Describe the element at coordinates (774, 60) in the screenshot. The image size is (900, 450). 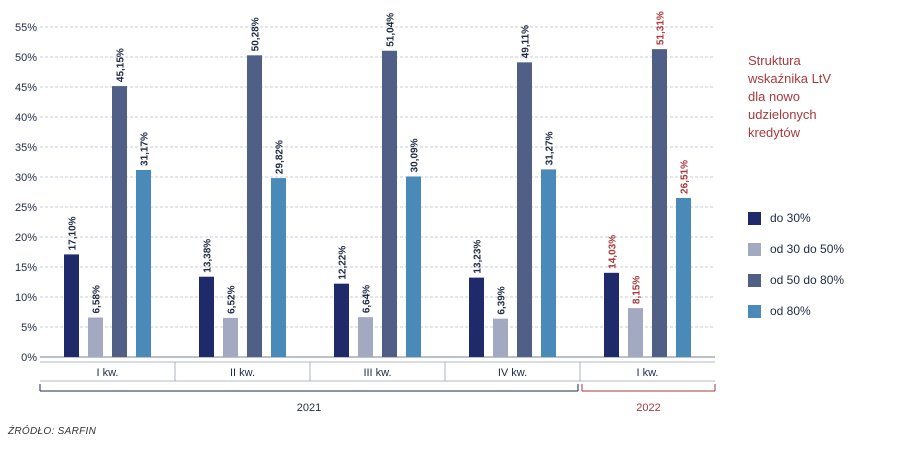
I see `legend-title-line: Struktura` at that location.